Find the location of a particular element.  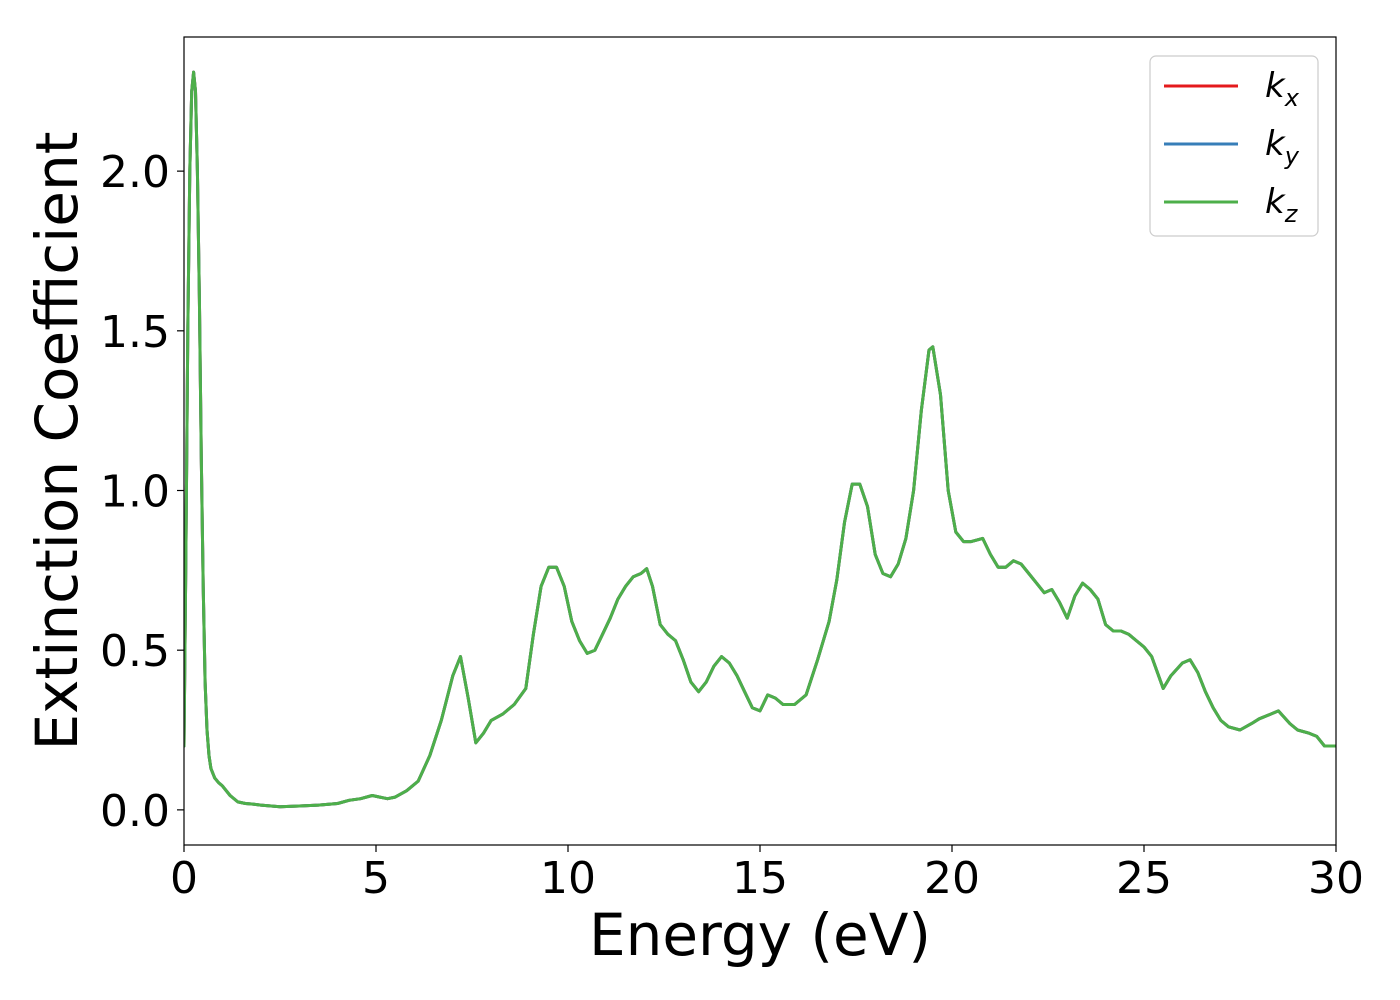

legend-label-kz: kz is located at coordinates (1282, 205).